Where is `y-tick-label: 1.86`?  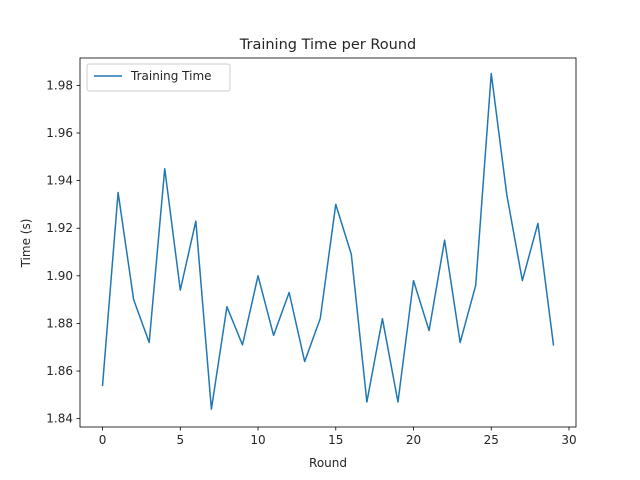 y-tick-label: 1.86 is located at coordinates (59, 371).